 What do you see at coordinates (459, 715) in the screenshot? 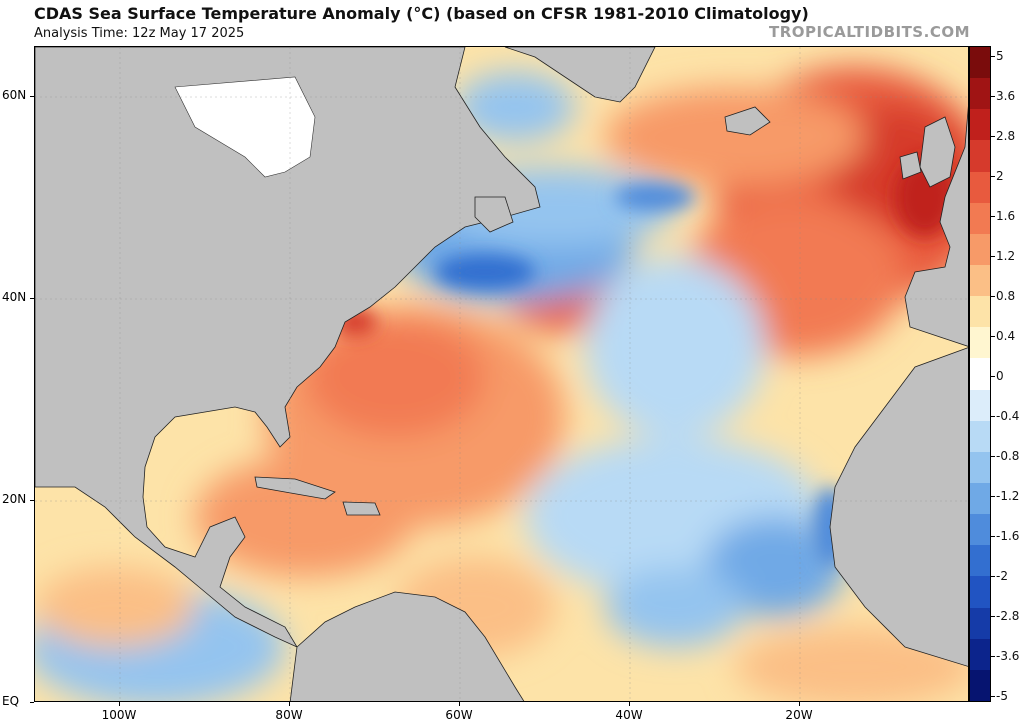
I see `lon-label-60w: 60W` at bounding box center [459, 715].